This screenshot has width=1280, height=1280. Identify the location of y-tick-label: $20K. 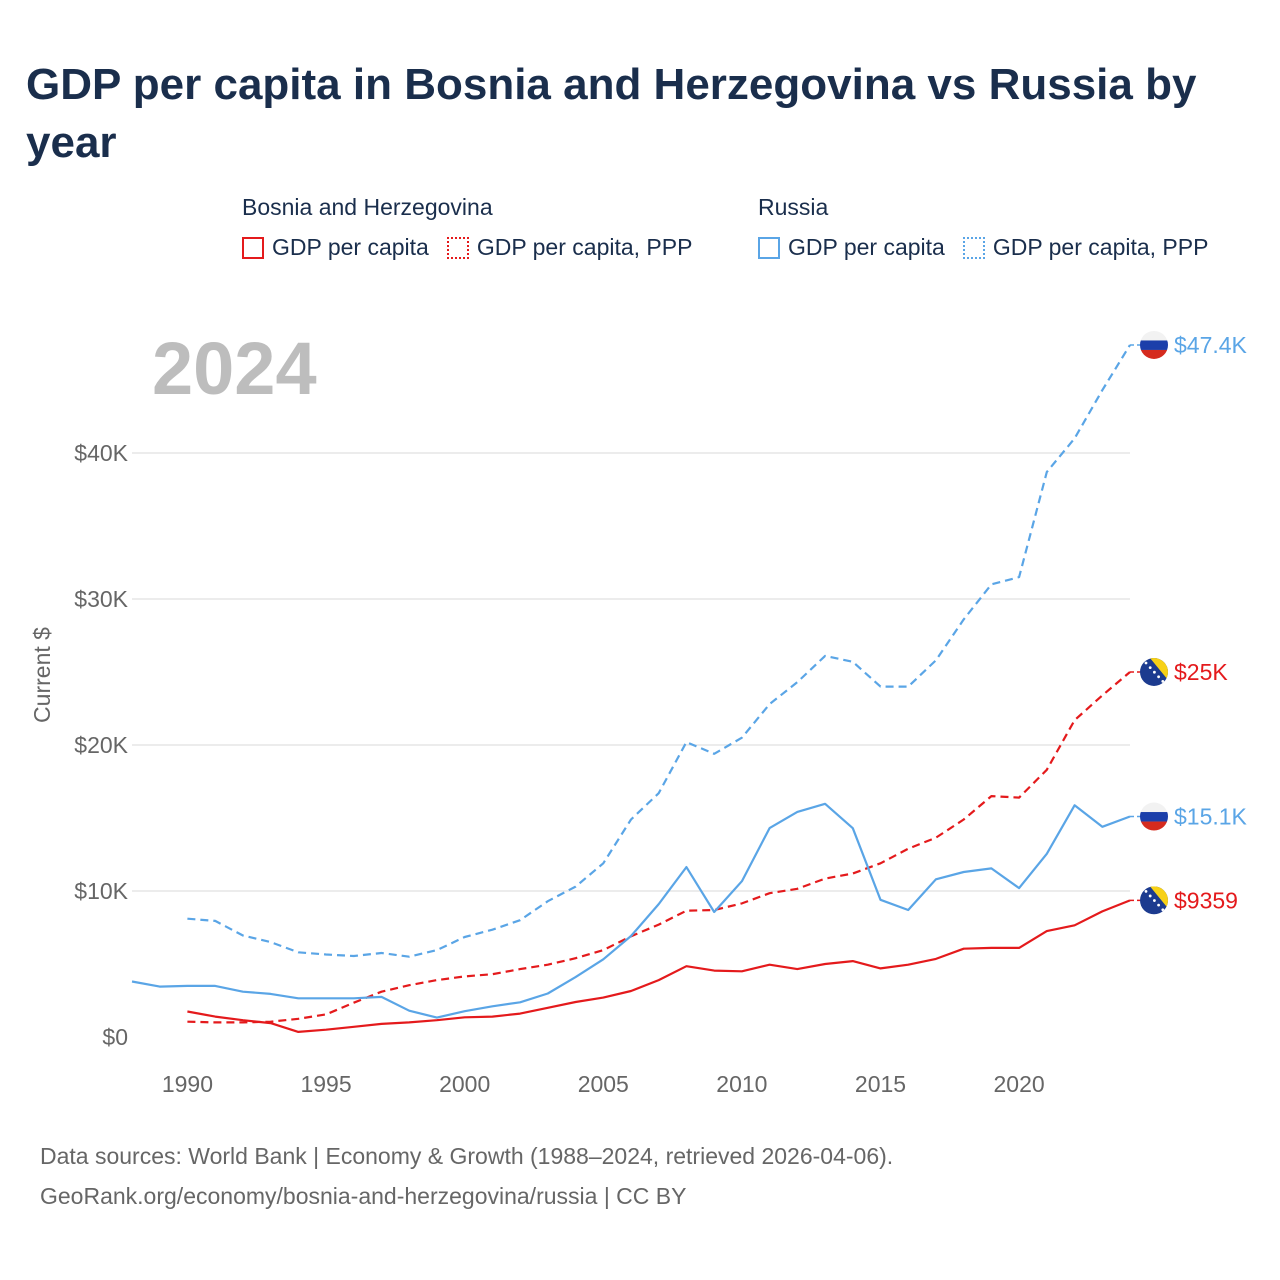
(101, 745).